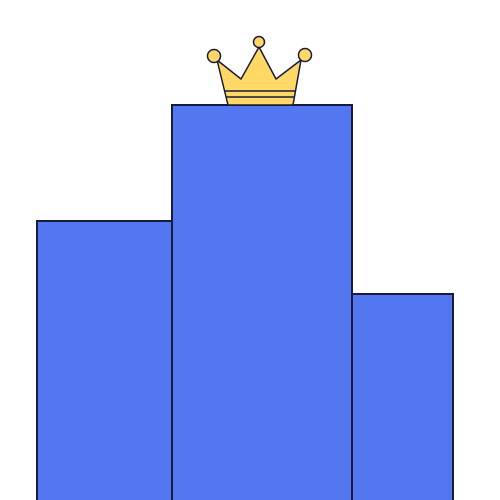  Describe the element at coordinates (402, 396) in the screenshot. I see `podium-block-third` at that location.